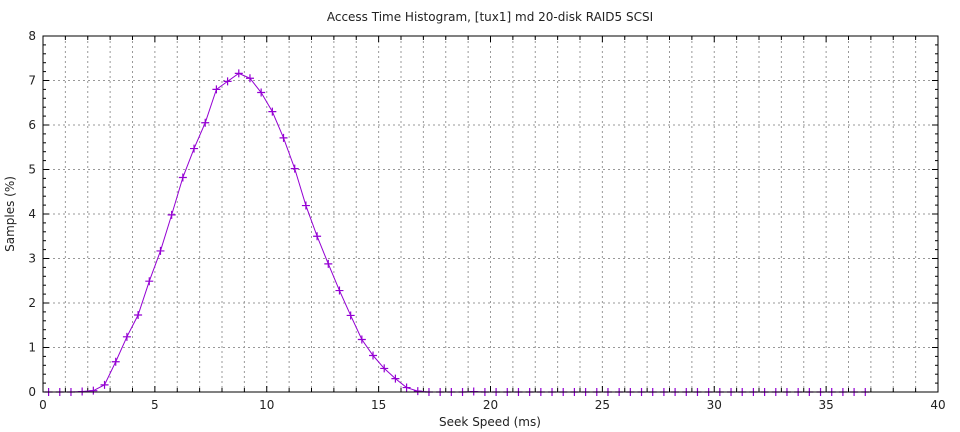 The width and height of the screenshot is (960, 432). I want to click on x-tick-label: 0, so click(43, 405).